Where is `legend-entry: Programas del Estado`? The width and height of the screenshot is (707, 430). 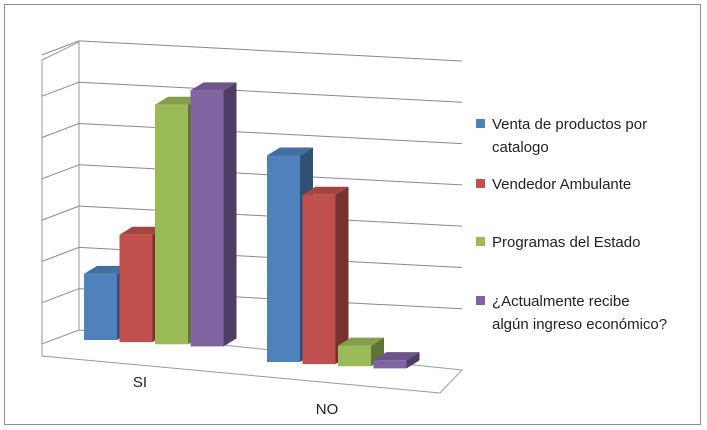 legend-entry: Programas del Estado is located at coordinates (558, 242).